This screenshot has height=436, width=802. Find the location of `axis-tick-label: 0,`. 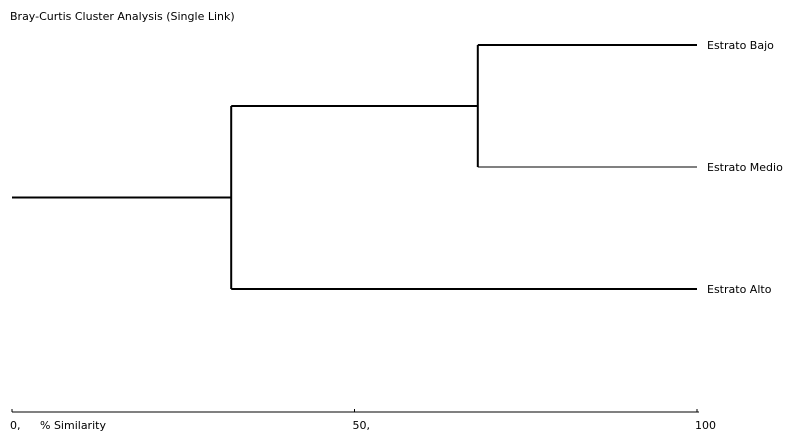

axis-tick-label: 0, is located at coordinates (15, 425).